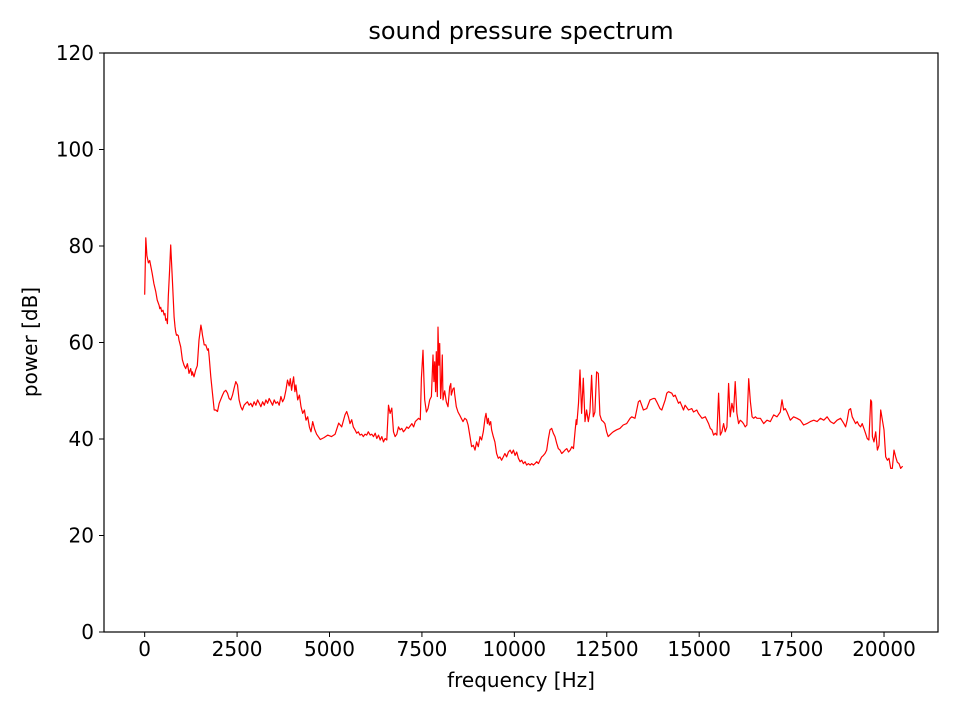  Describe the element at coordinates (75, 53) in the screenshot. I see `y-tick-label: 120` at that location.